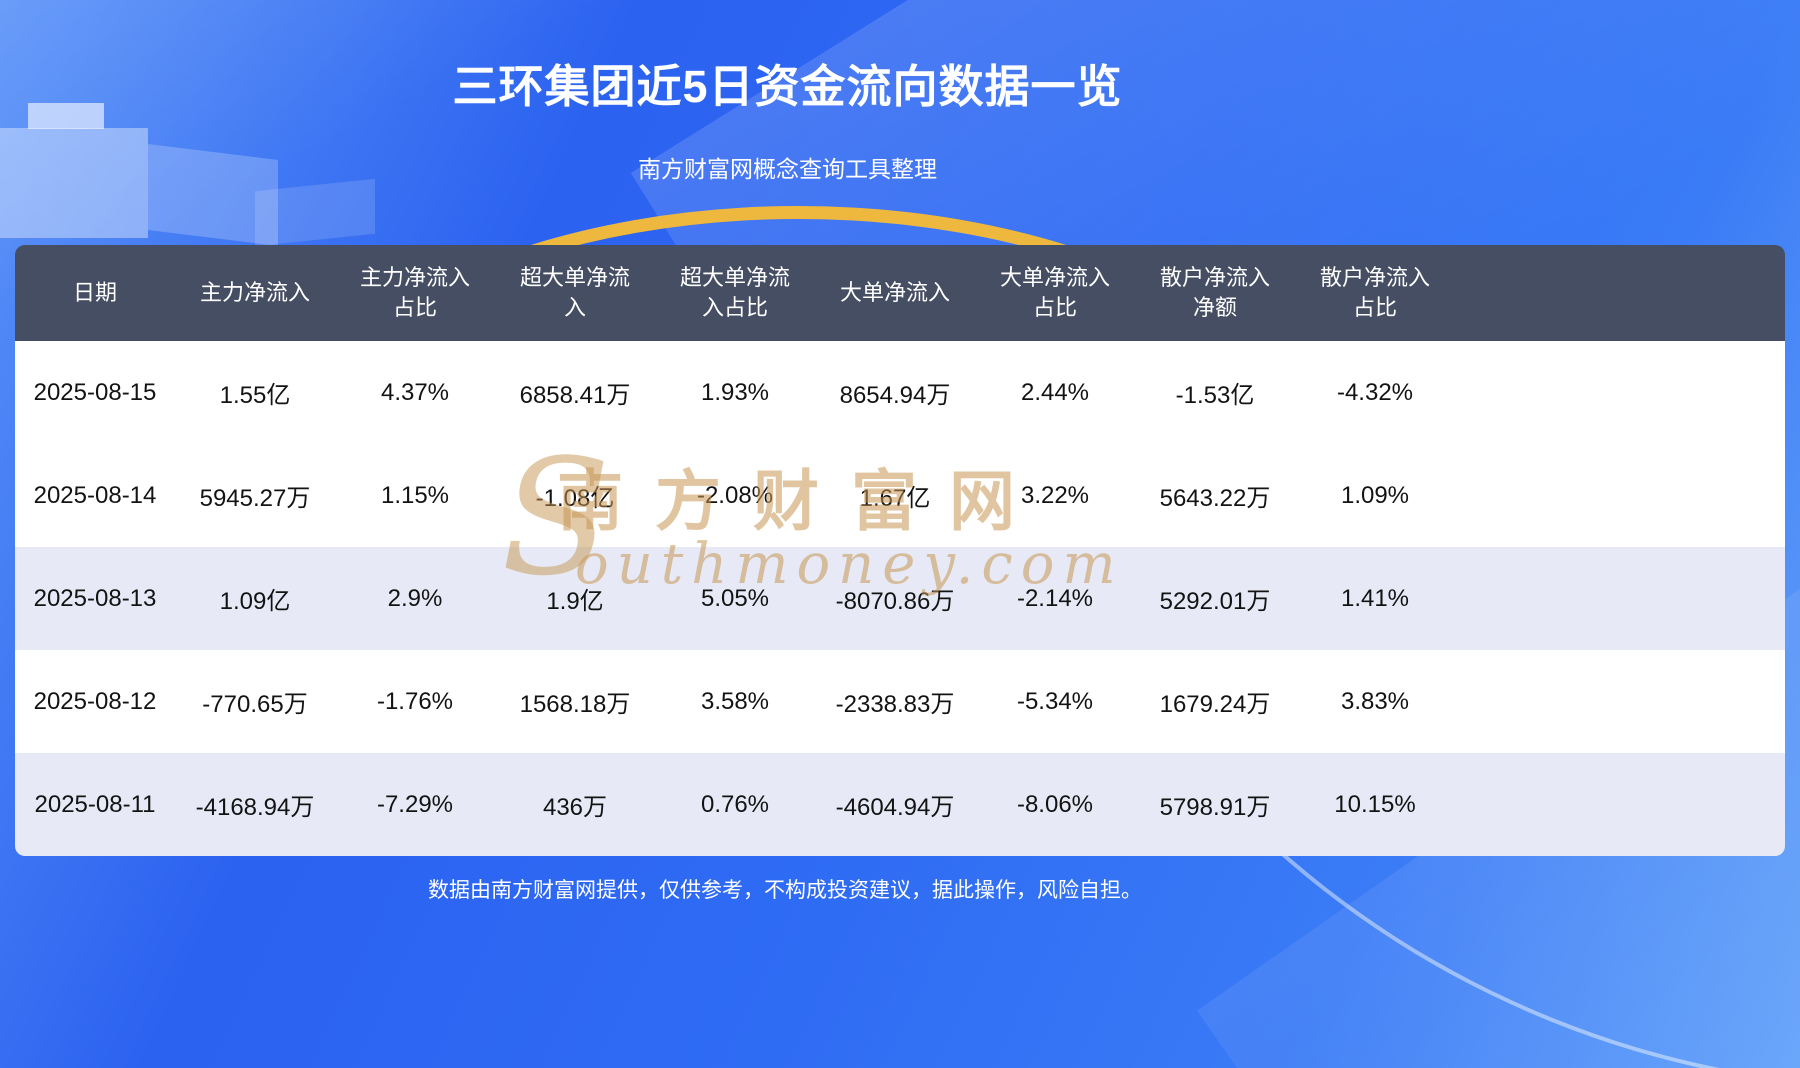 Image resolution: width=1800 pixels, height=1068 pixels. Describe the element at coordinates (255, 498) in the screenshot. I see `table-cell: 5945.27万` at that location.